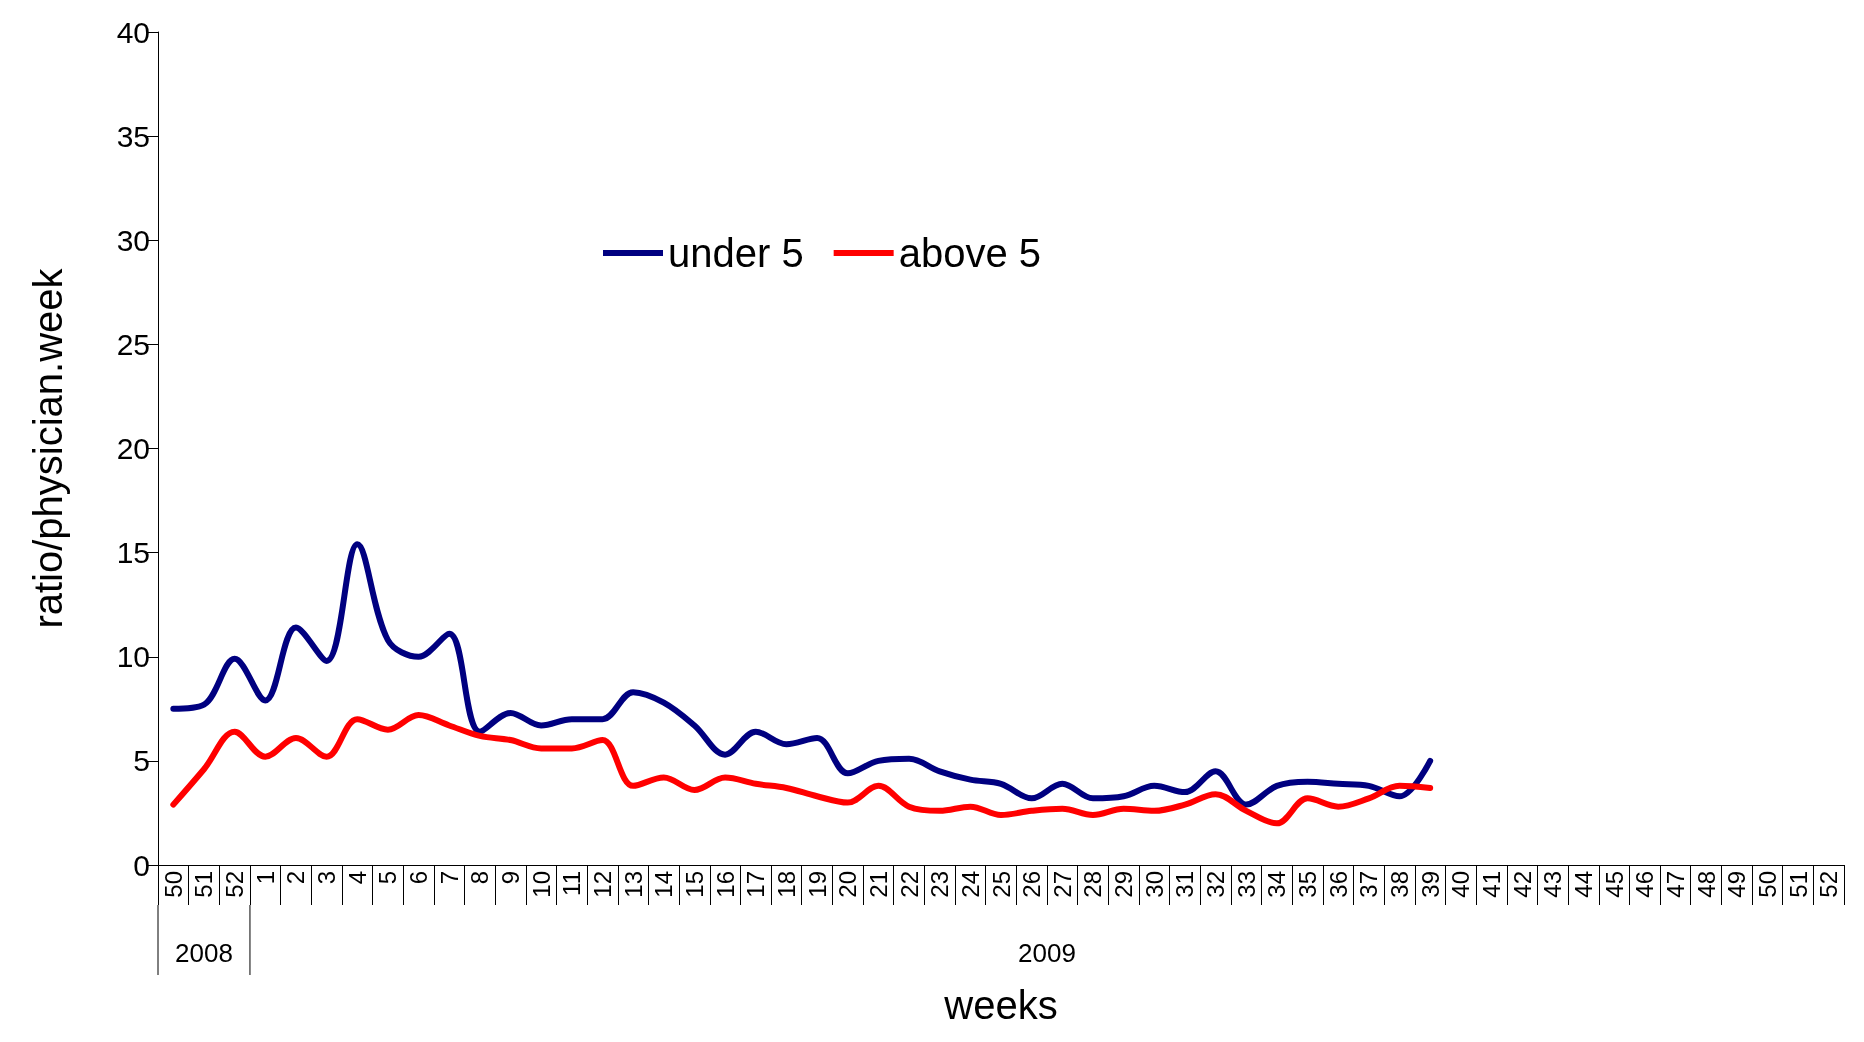  Describe the element at coordinates (1047, 953) in the screenshot. I see `text: 2009` at that location.